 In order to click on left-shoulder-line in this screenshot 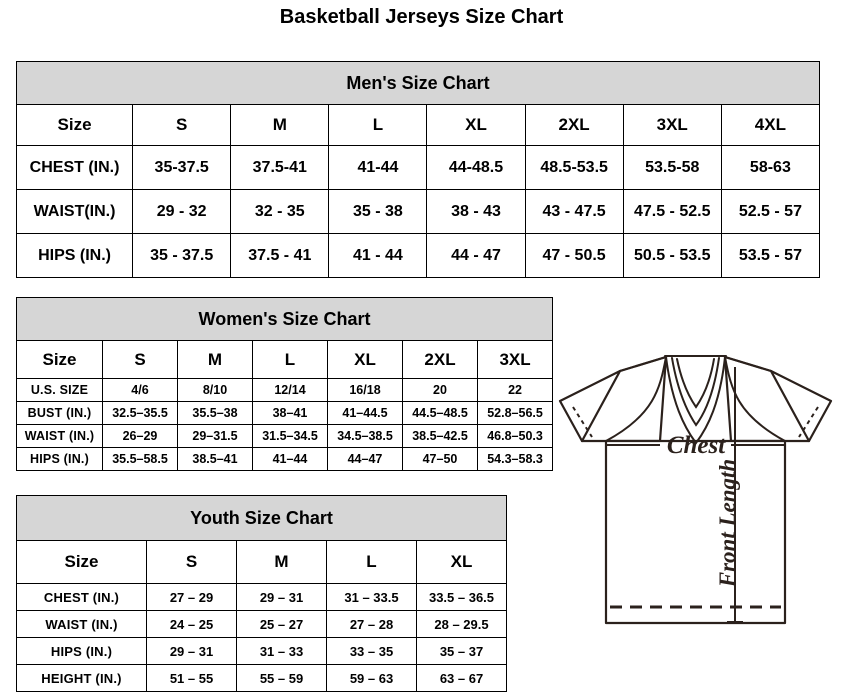, I will do `click(643, 364)`.